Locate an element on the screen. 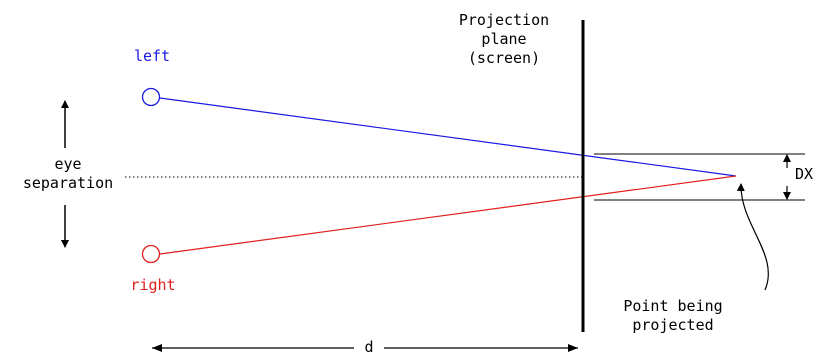 Image resolution: width=821 pixels, height=360 pixels. projected-point-label-line-1: Point being is located at coordinates (673, 306).